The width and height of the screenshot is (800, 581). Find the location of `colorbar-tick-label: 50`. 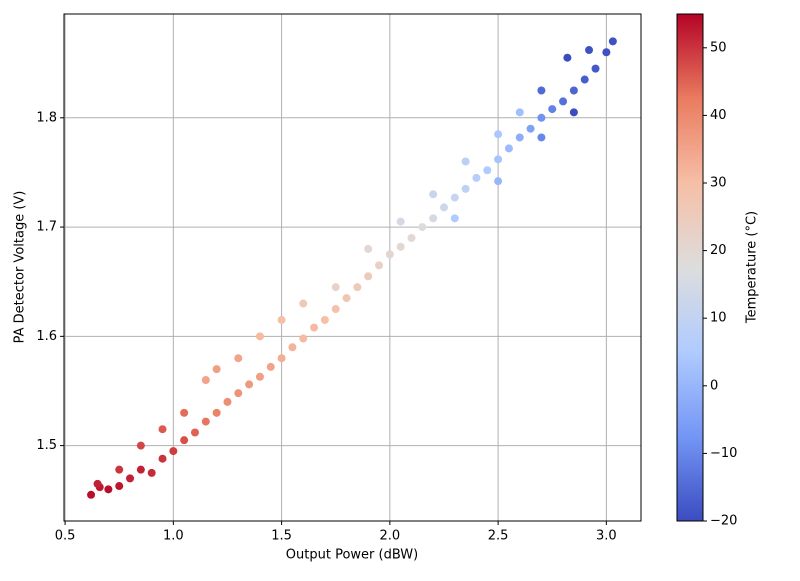

colorbar-tick-label: 50 is located at coordinates (718, 47).